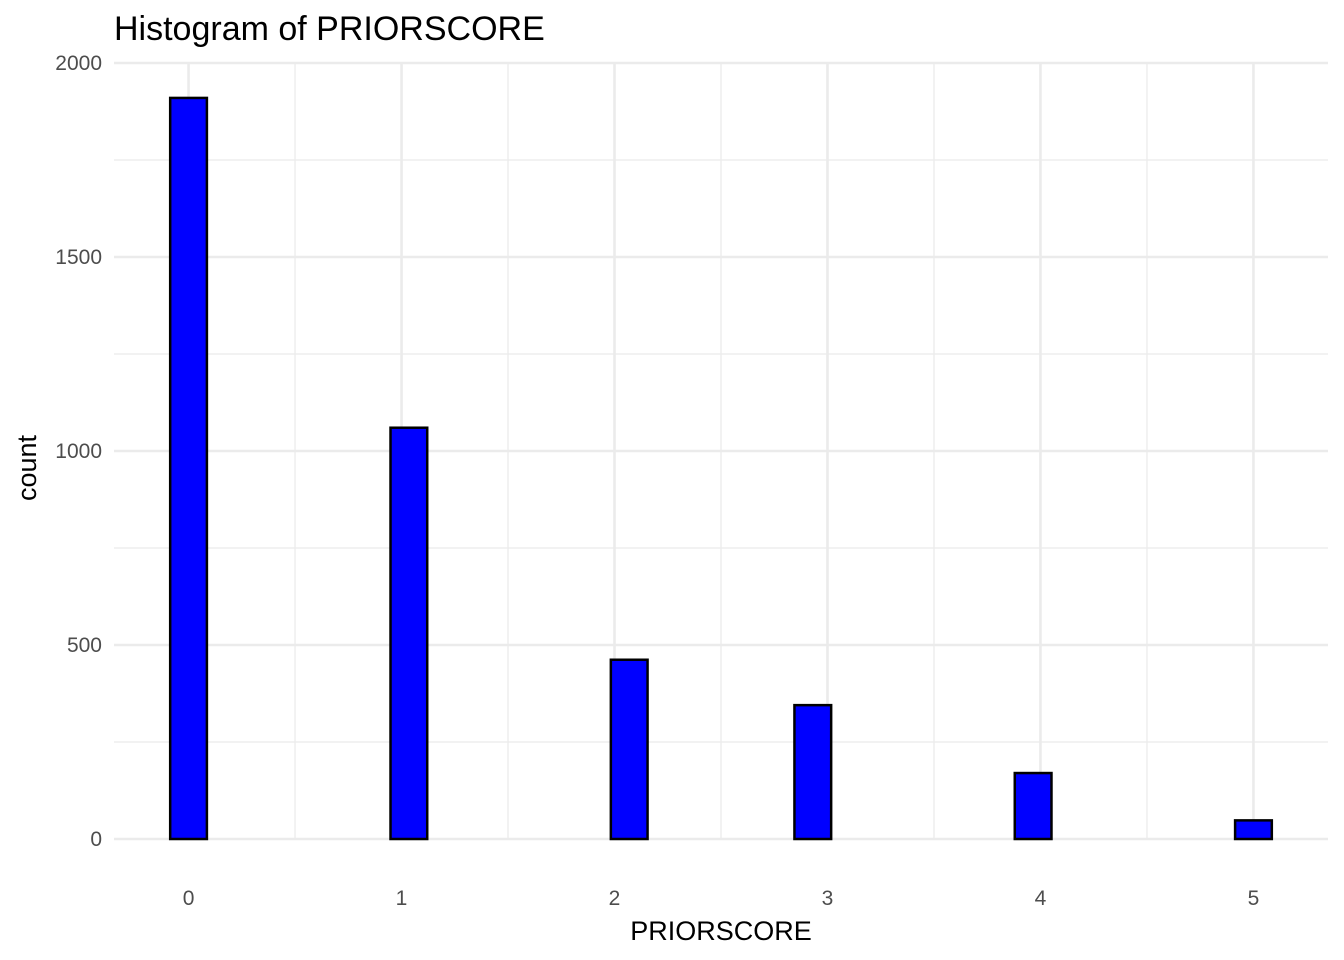 The image size is (1344, 960). Describe the element at coordinates (828, 898) in the screenshot. I see `x-tick-label: 3` at that location.